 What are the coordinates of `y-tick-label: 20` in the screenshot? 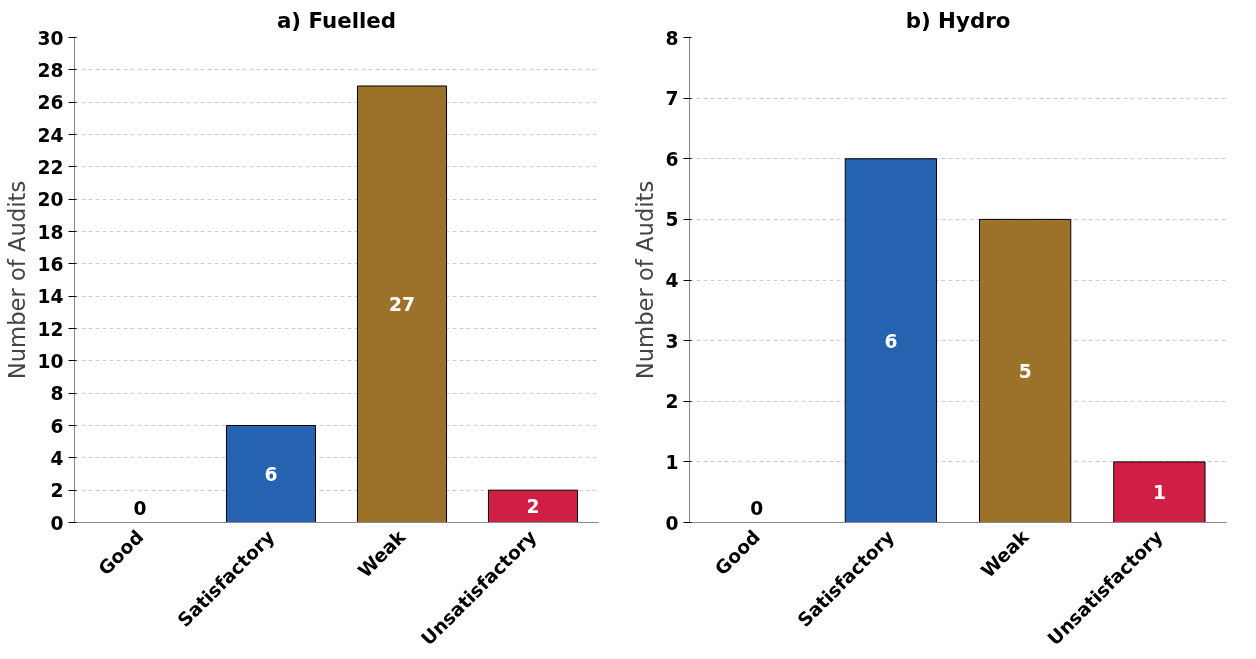 It's located at (50, 200).